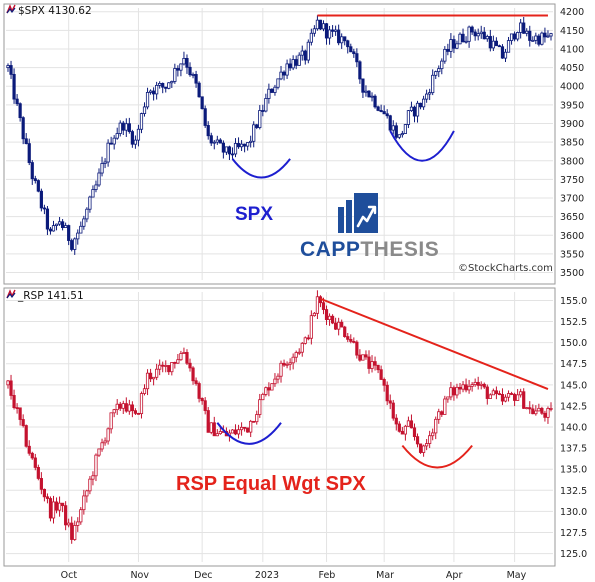 The width and height of the screenshot is (595, 582). Describe the element at coordinates (573, 449) in the screenshot. I see `rsp-tick-label: 137.5` at that location.